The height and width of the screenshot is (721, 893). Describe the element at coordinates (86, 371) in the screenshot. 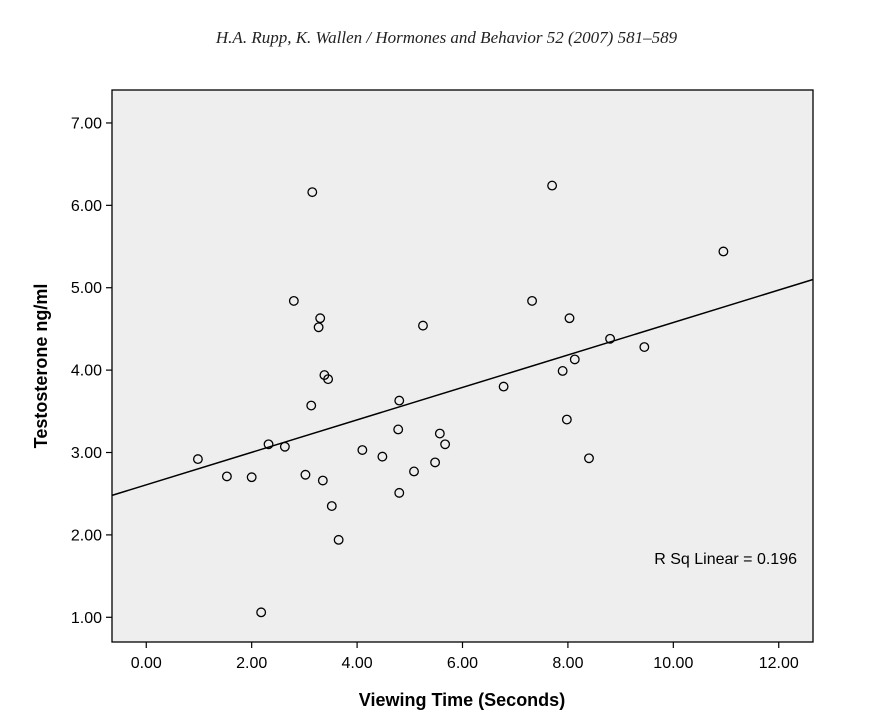

I see `y-tick-label: 4.00` at that location.